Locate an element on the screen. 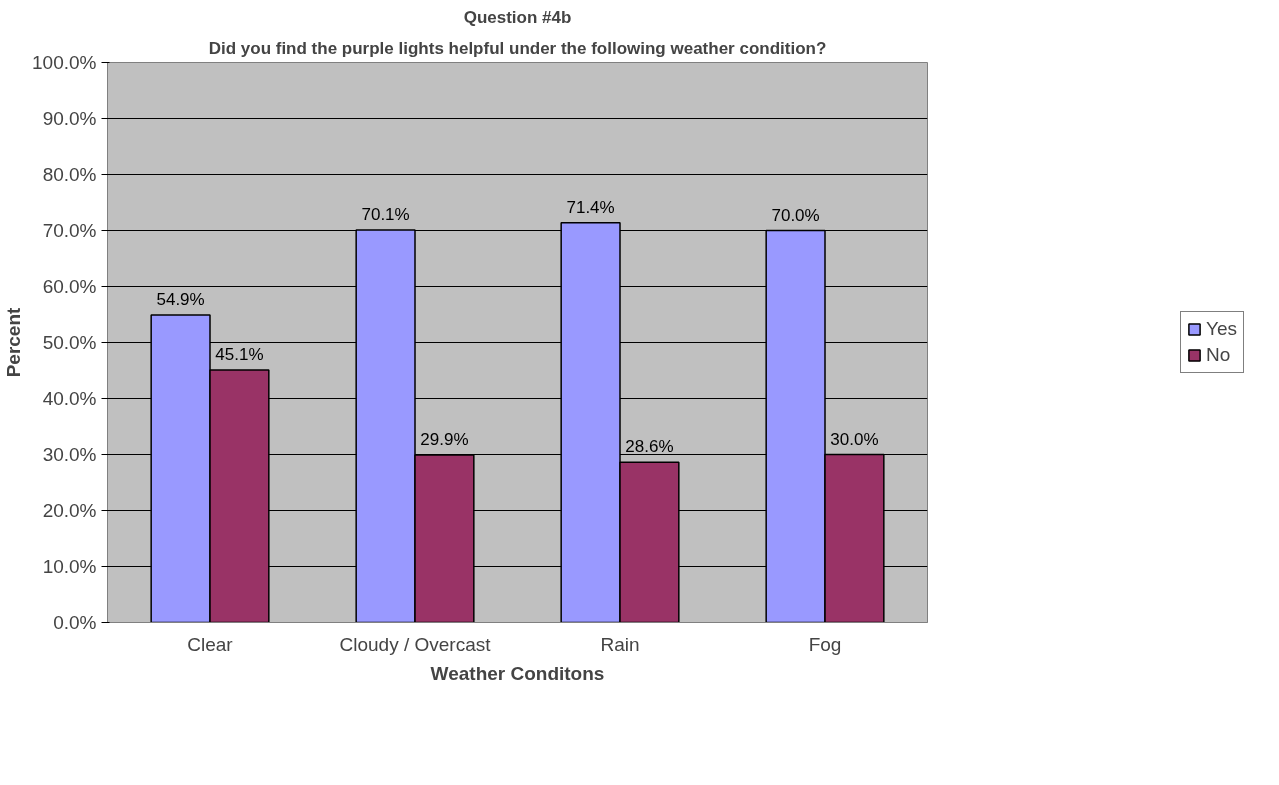 The image size is (1279, 785). legend-label: No is located at coordinates (1218, 355).